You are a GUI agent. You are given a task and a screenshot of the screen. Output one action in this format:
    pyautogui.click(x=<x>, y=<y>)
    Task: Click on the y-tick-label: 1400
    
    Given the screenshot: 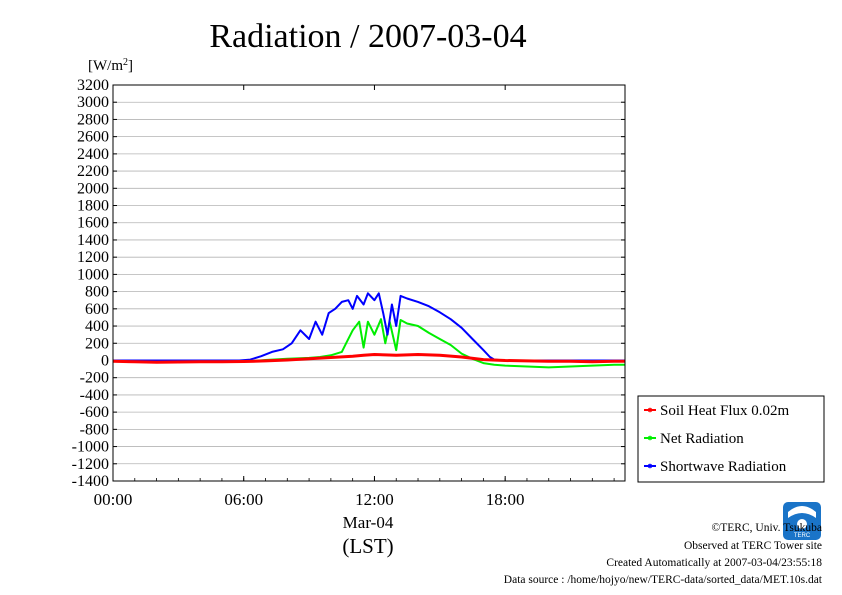 What is the action you would take?
    pyautogui.click(x=93, y=240)
    